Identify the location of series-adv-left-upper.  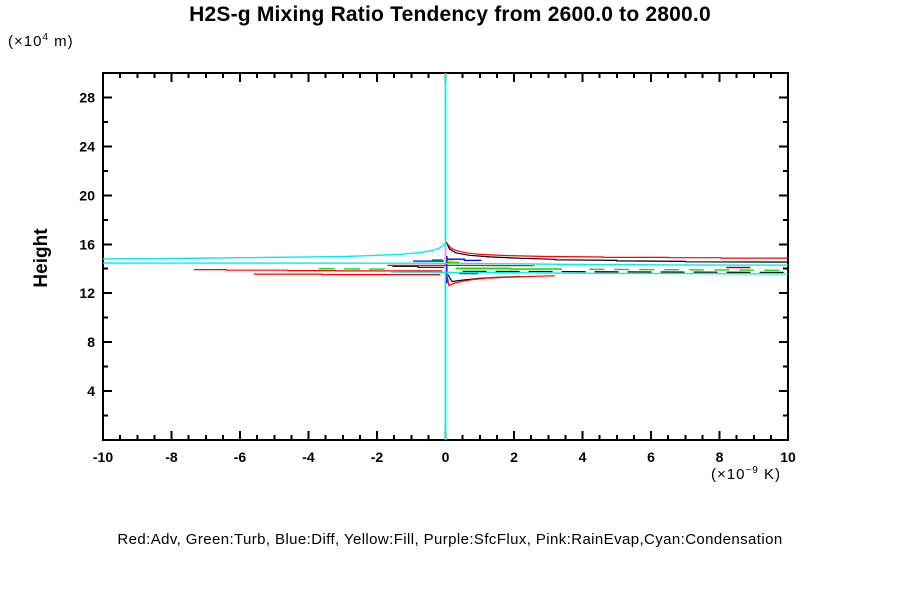
(318, 270).